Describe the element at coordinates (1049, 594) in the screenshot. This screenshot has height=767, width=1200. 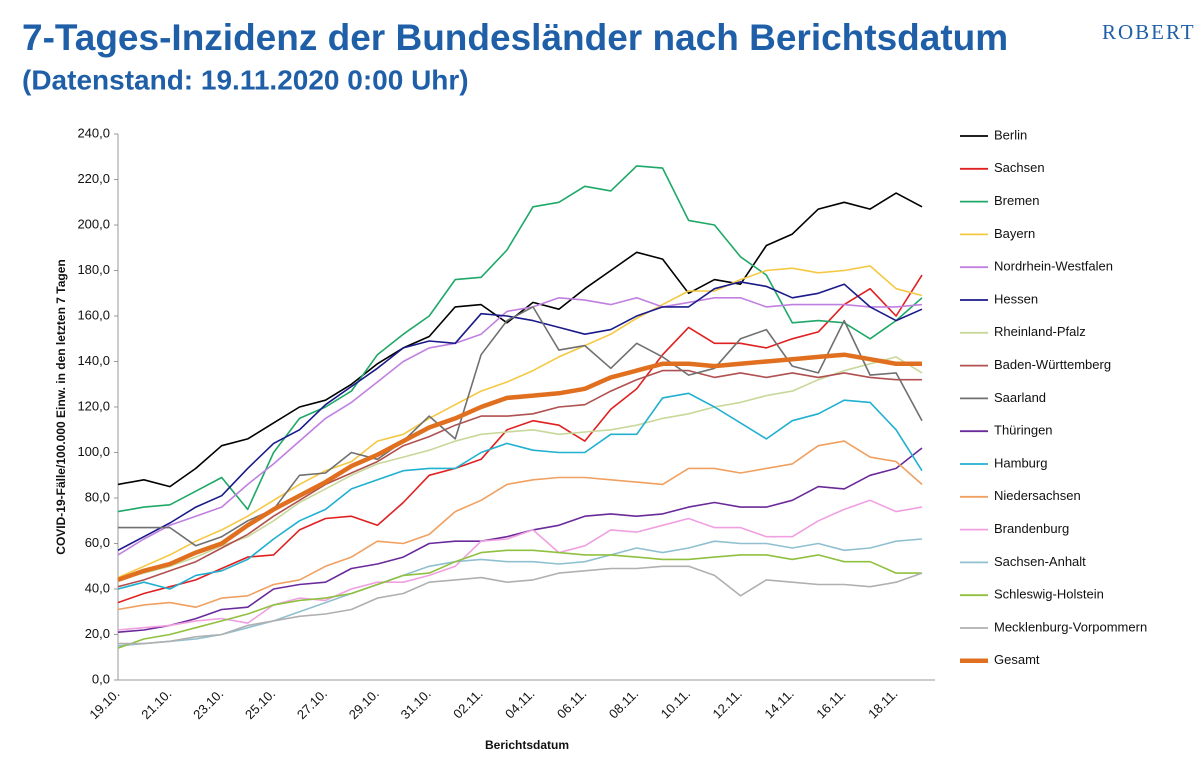
I see `legend-label: Schleswig-Holstein` at that location.